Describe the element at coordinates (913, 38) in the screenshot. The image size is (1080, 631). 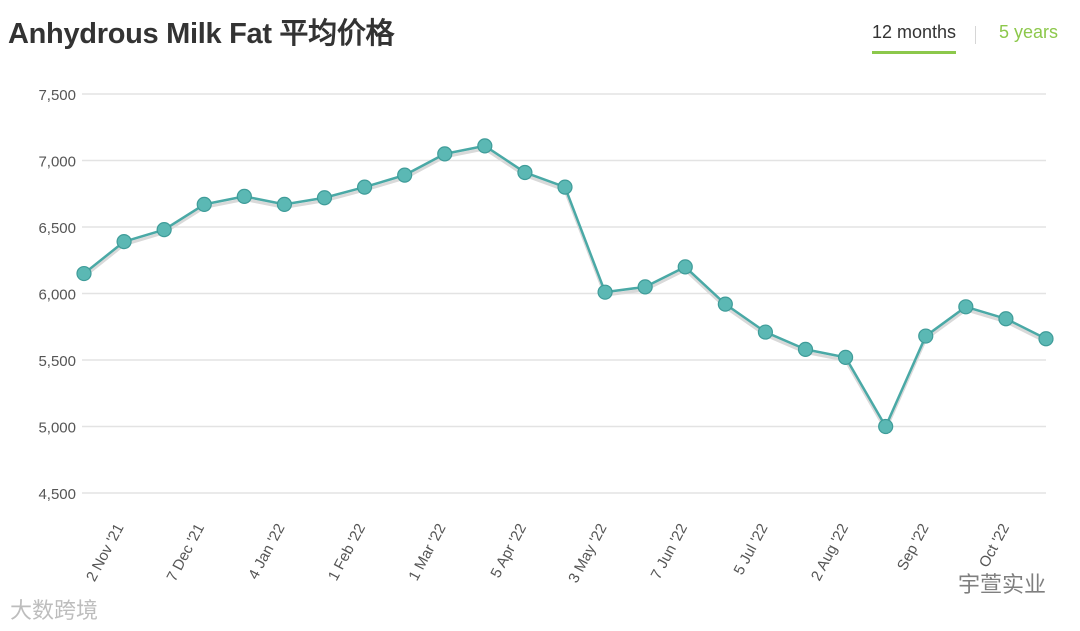
I see `tab-12-months: 12 months` at that location.